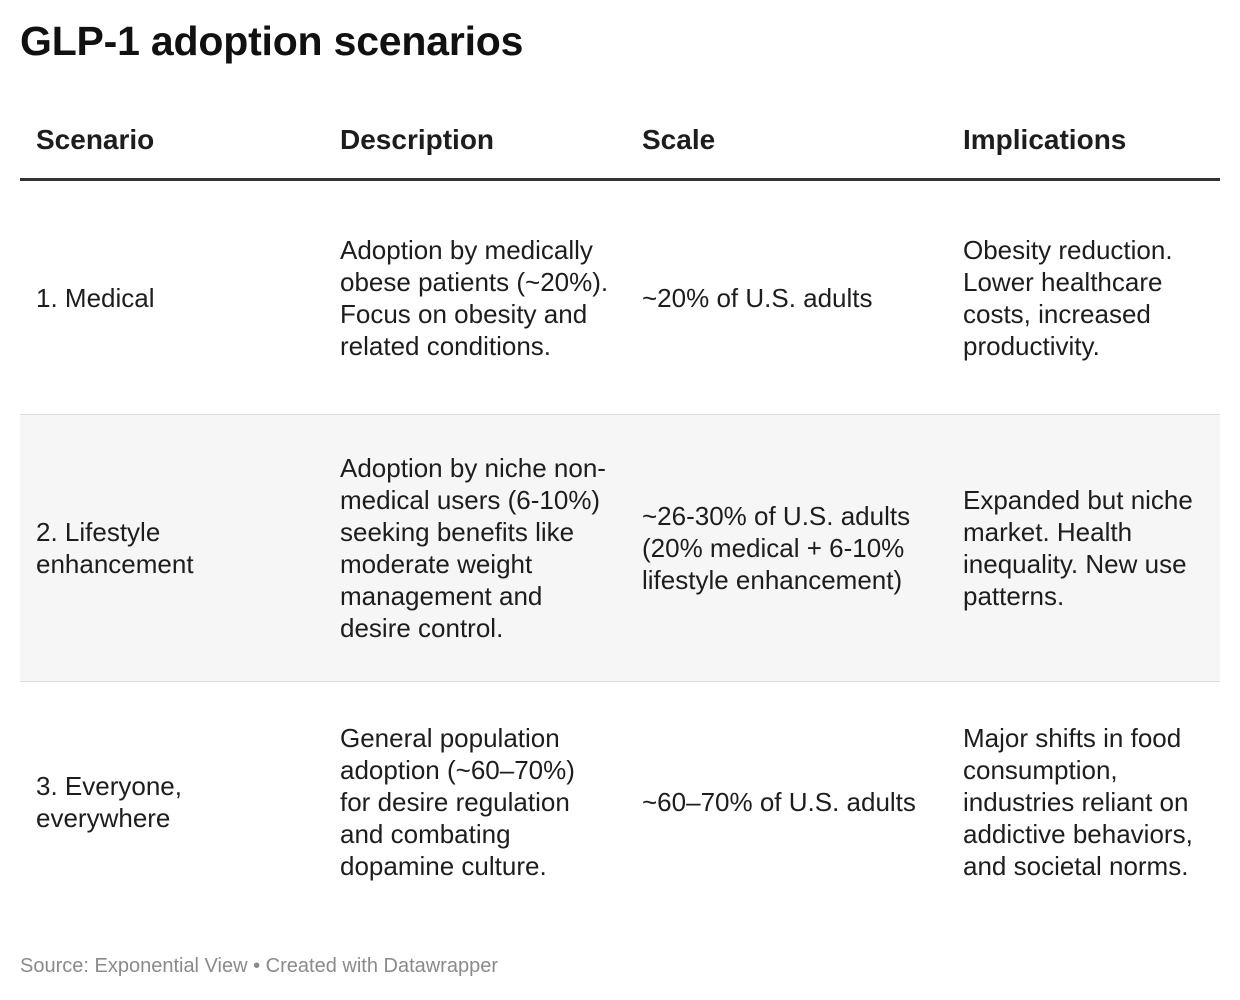  Describe the element at coordinates (757, 297) in the screenshot. I see `scale-cell: ~20% of U.S. adults` at that location.